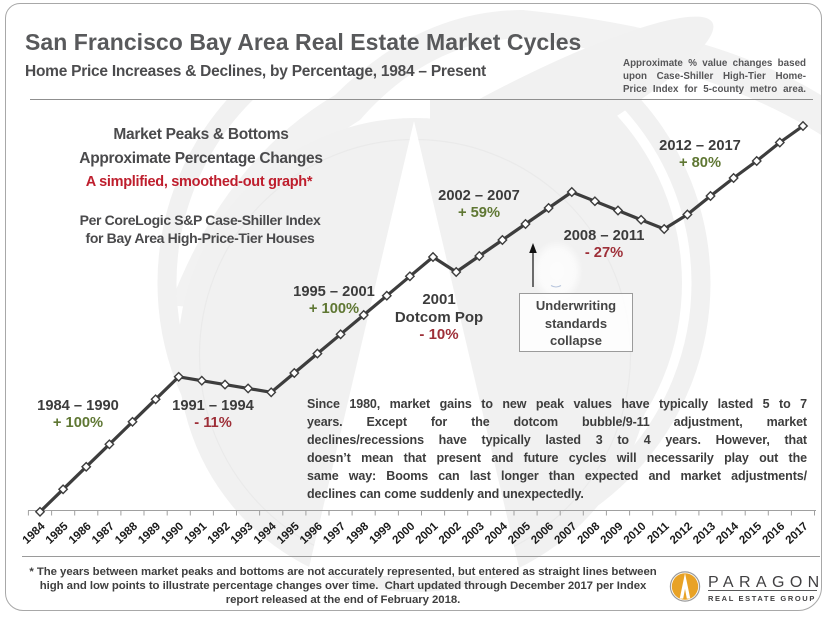 Image resolution: width=829 pixels, height=617 pixels. I want to click on svg-text: 2009, so click(612, 533).